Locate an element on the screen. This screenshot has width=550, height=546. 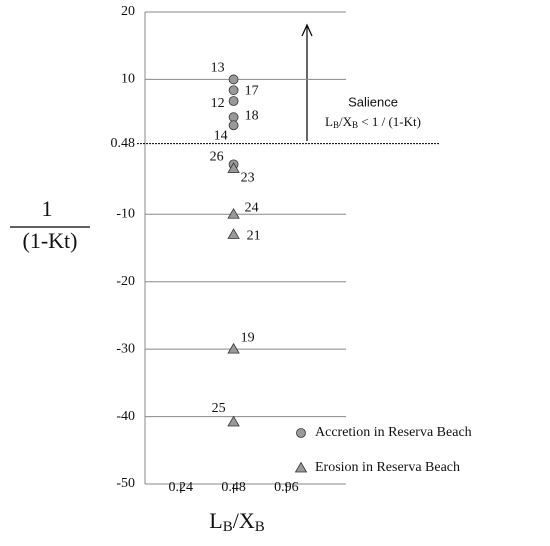
y-tick-label: 20 is located at coordinates (128, 11).